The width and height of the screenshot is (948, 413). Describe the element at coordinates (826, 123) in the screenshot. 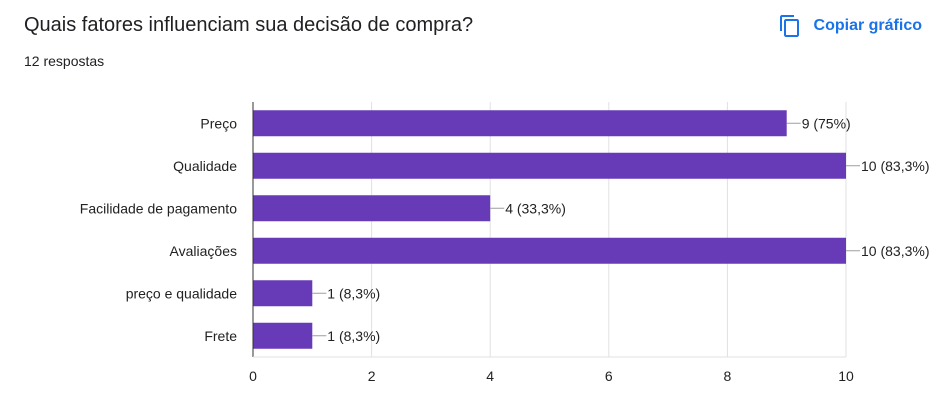

I see `data-label: 9 (75%)` at that location.